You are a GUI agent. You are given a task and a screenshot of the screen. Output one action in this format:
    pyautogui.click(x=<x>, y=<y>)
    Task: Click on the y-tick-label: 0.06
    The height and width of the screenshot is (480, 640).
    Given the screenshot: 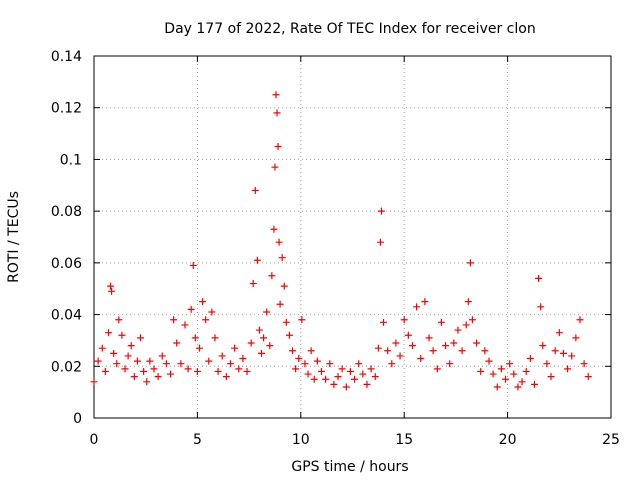 What is the action you would take?
    pyautogui.click(x=66, y=264)
    